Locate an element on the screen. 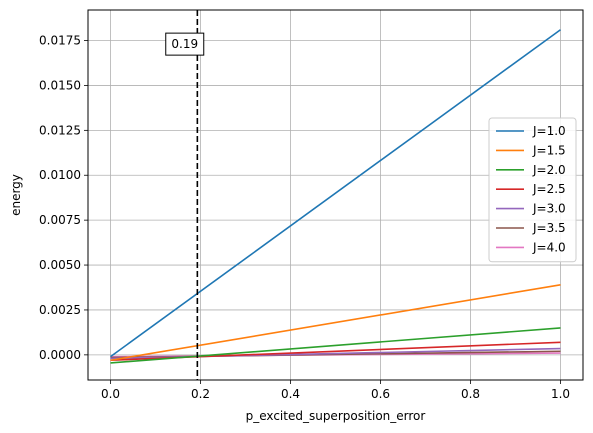  annotation-box is located at coordinates (185, 44).